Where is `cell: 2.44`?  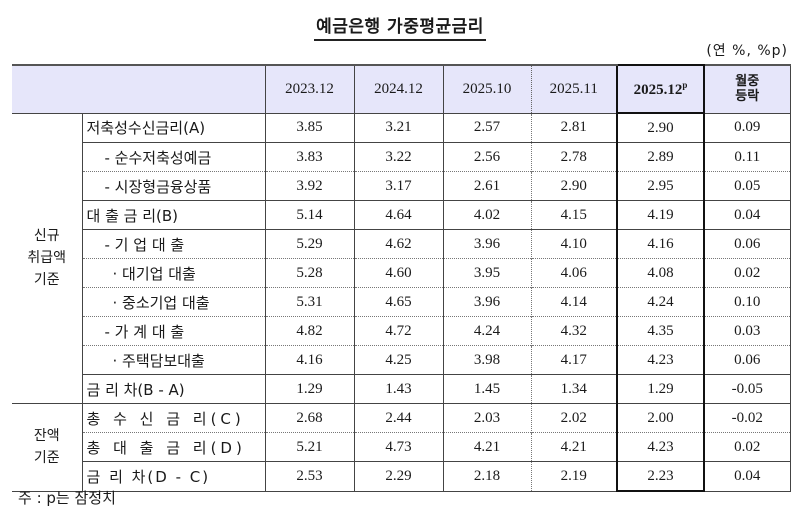 cell: 2.44 is located at coordinates (399, 418).